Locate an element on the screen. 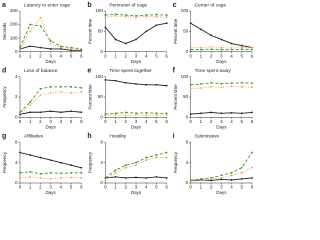 This screenshot has width=320, height=240. panel-title: Latency to enter cage is located at coordinates (47, 5).